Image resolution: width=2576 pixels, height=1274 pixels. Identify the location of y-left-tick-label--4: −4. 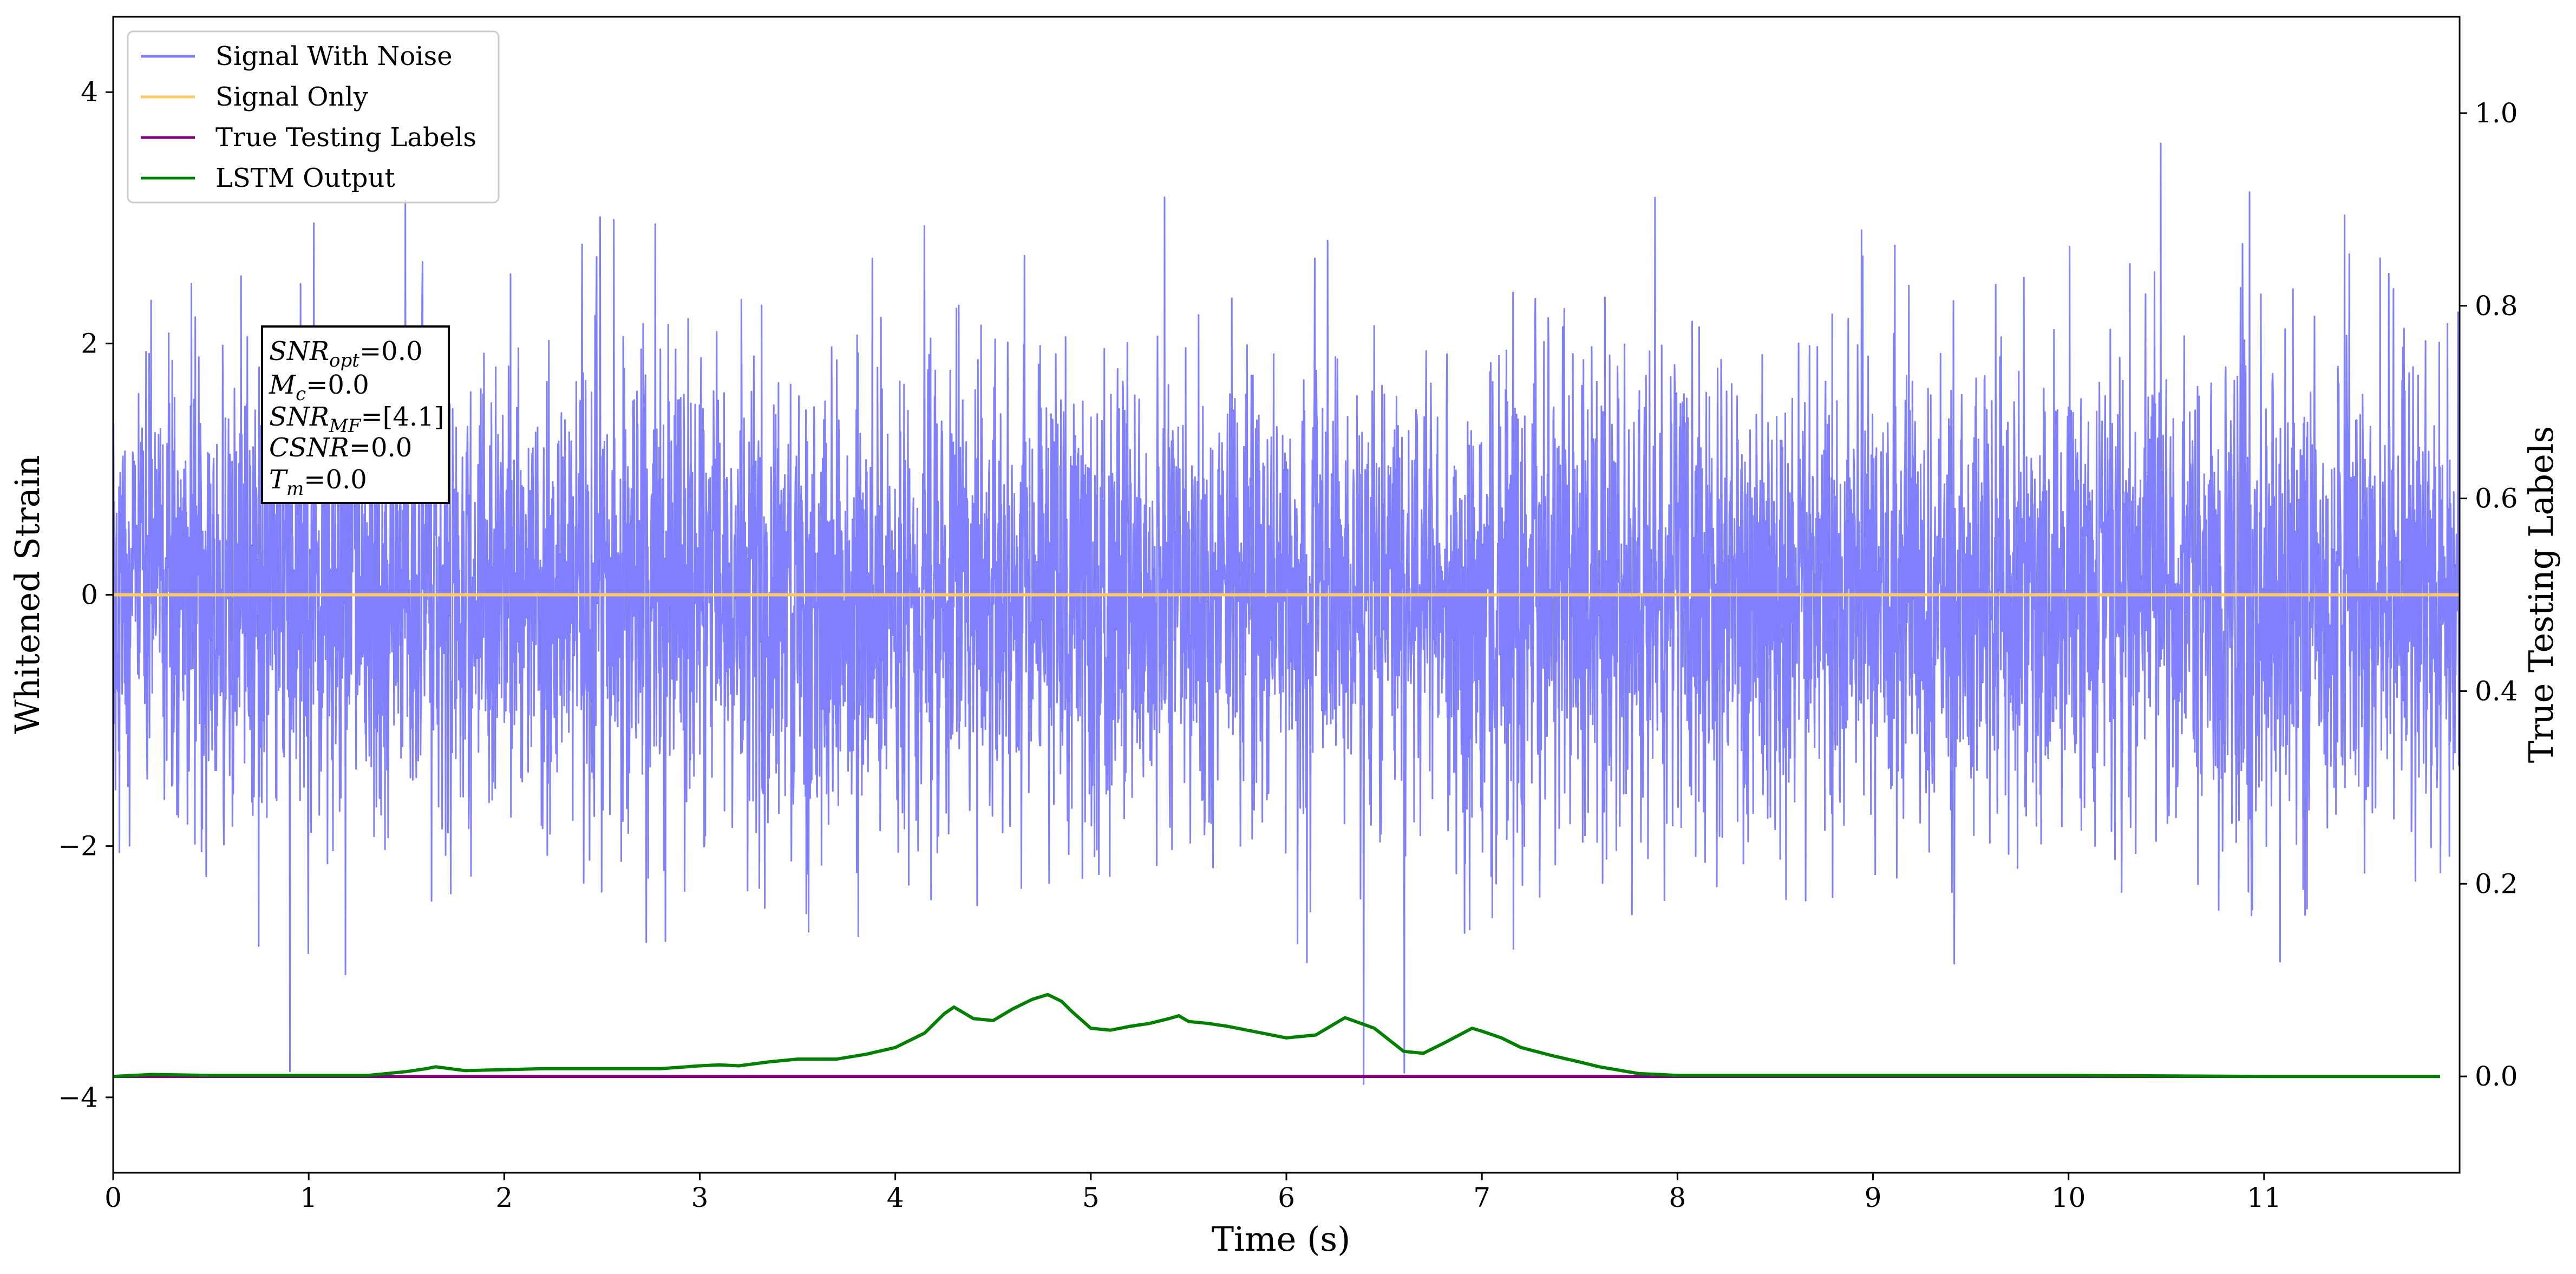
(78, 1097).